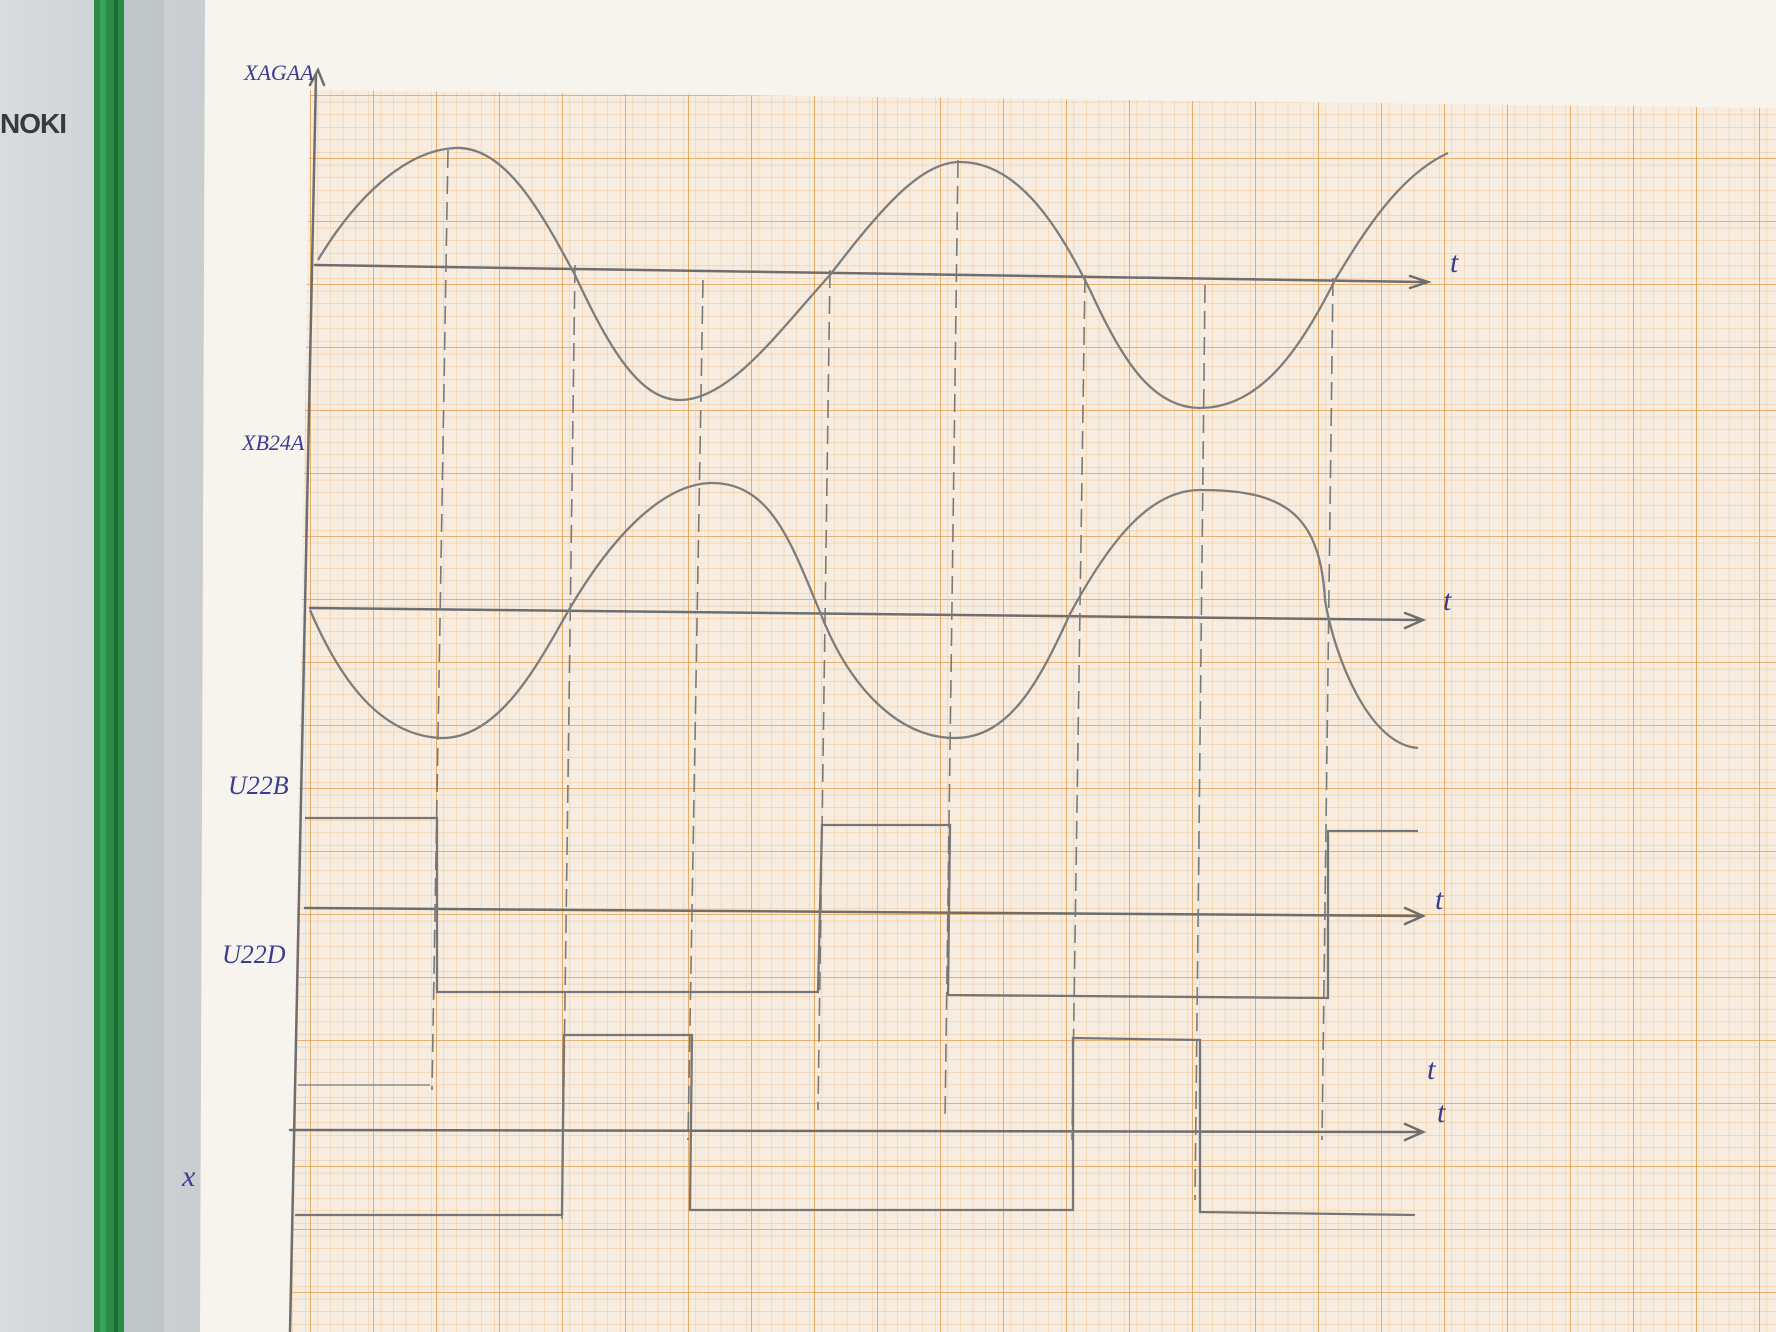  I want to click on time-label-xa: t, so click(1454, 262).